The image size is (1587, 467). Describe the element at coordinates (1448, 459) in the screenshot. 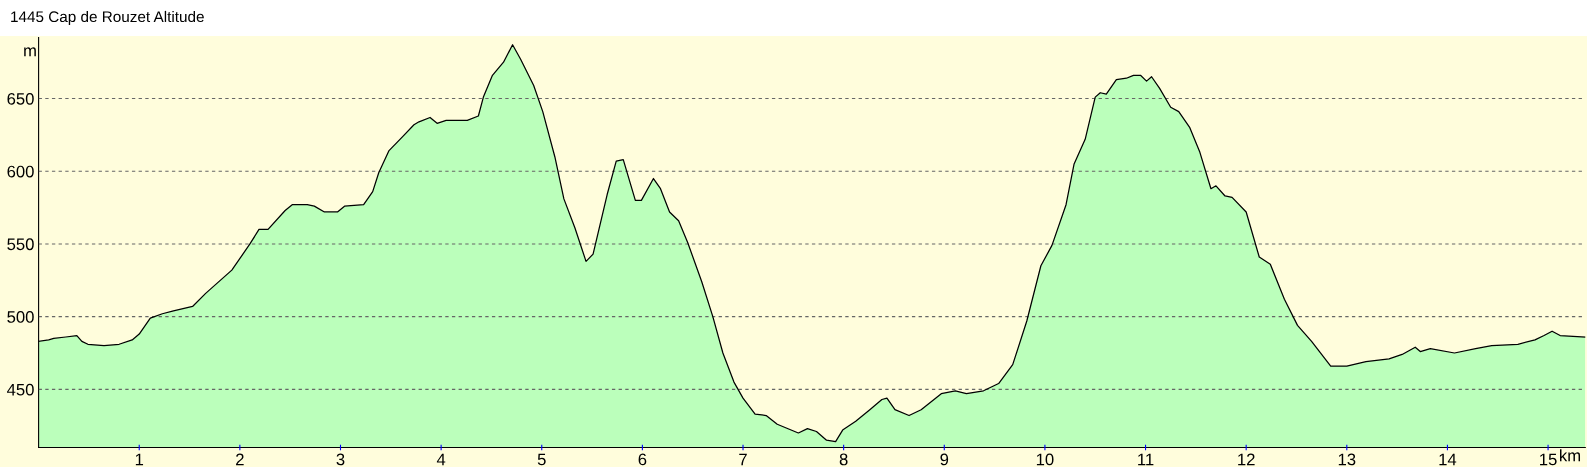

I see `x-tick-label: 14` at that location.